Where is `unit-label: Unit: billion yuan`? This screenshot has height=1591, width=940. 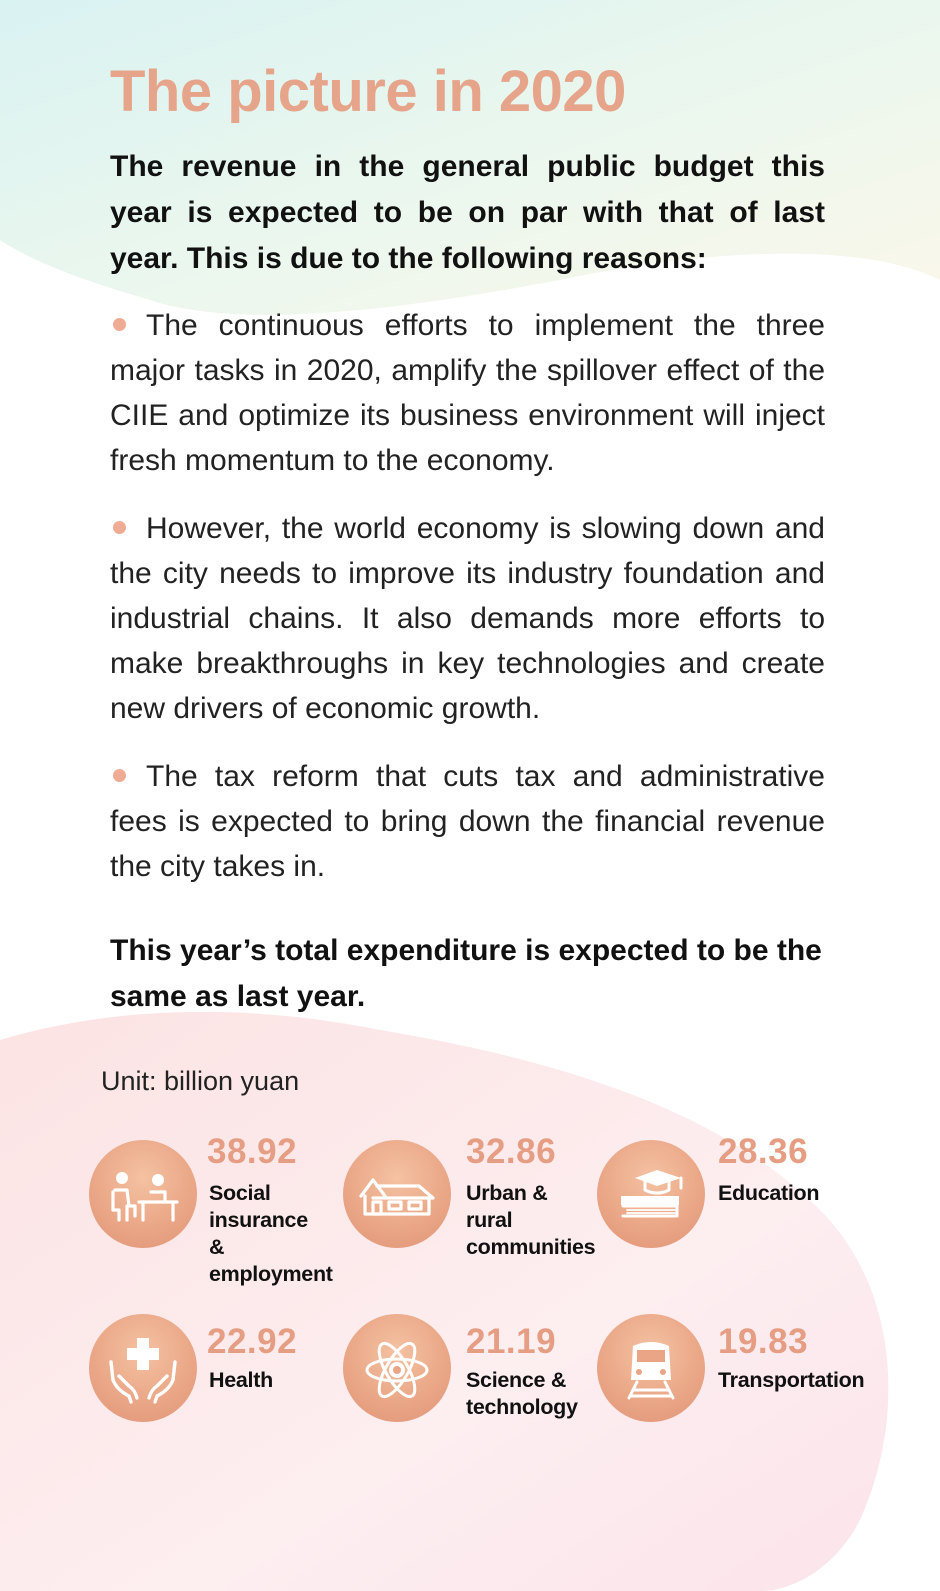
unit-label: Unit: billion yuan is located at coordinates (200, 1081).